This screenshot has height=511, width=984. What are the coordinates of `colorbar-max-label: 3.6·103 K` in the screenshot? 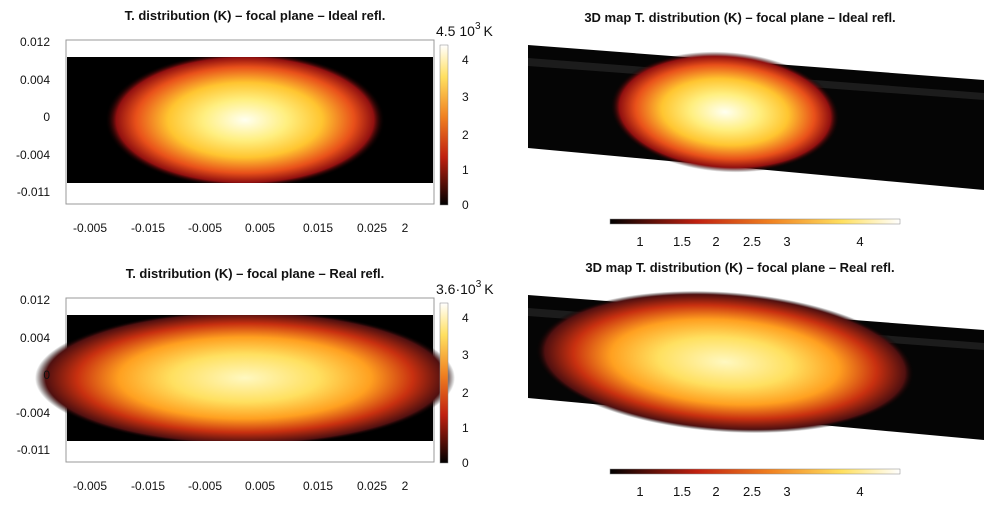 It's located at (465, 288).